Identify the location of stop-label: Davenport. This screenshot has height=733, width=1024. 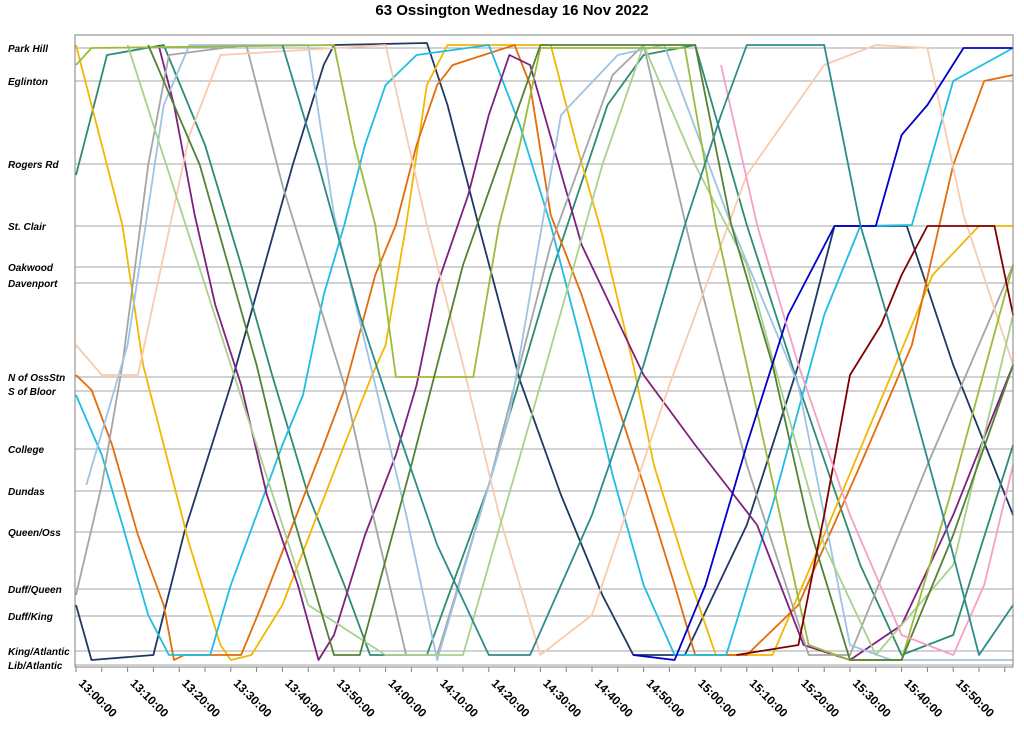
(33, 284).